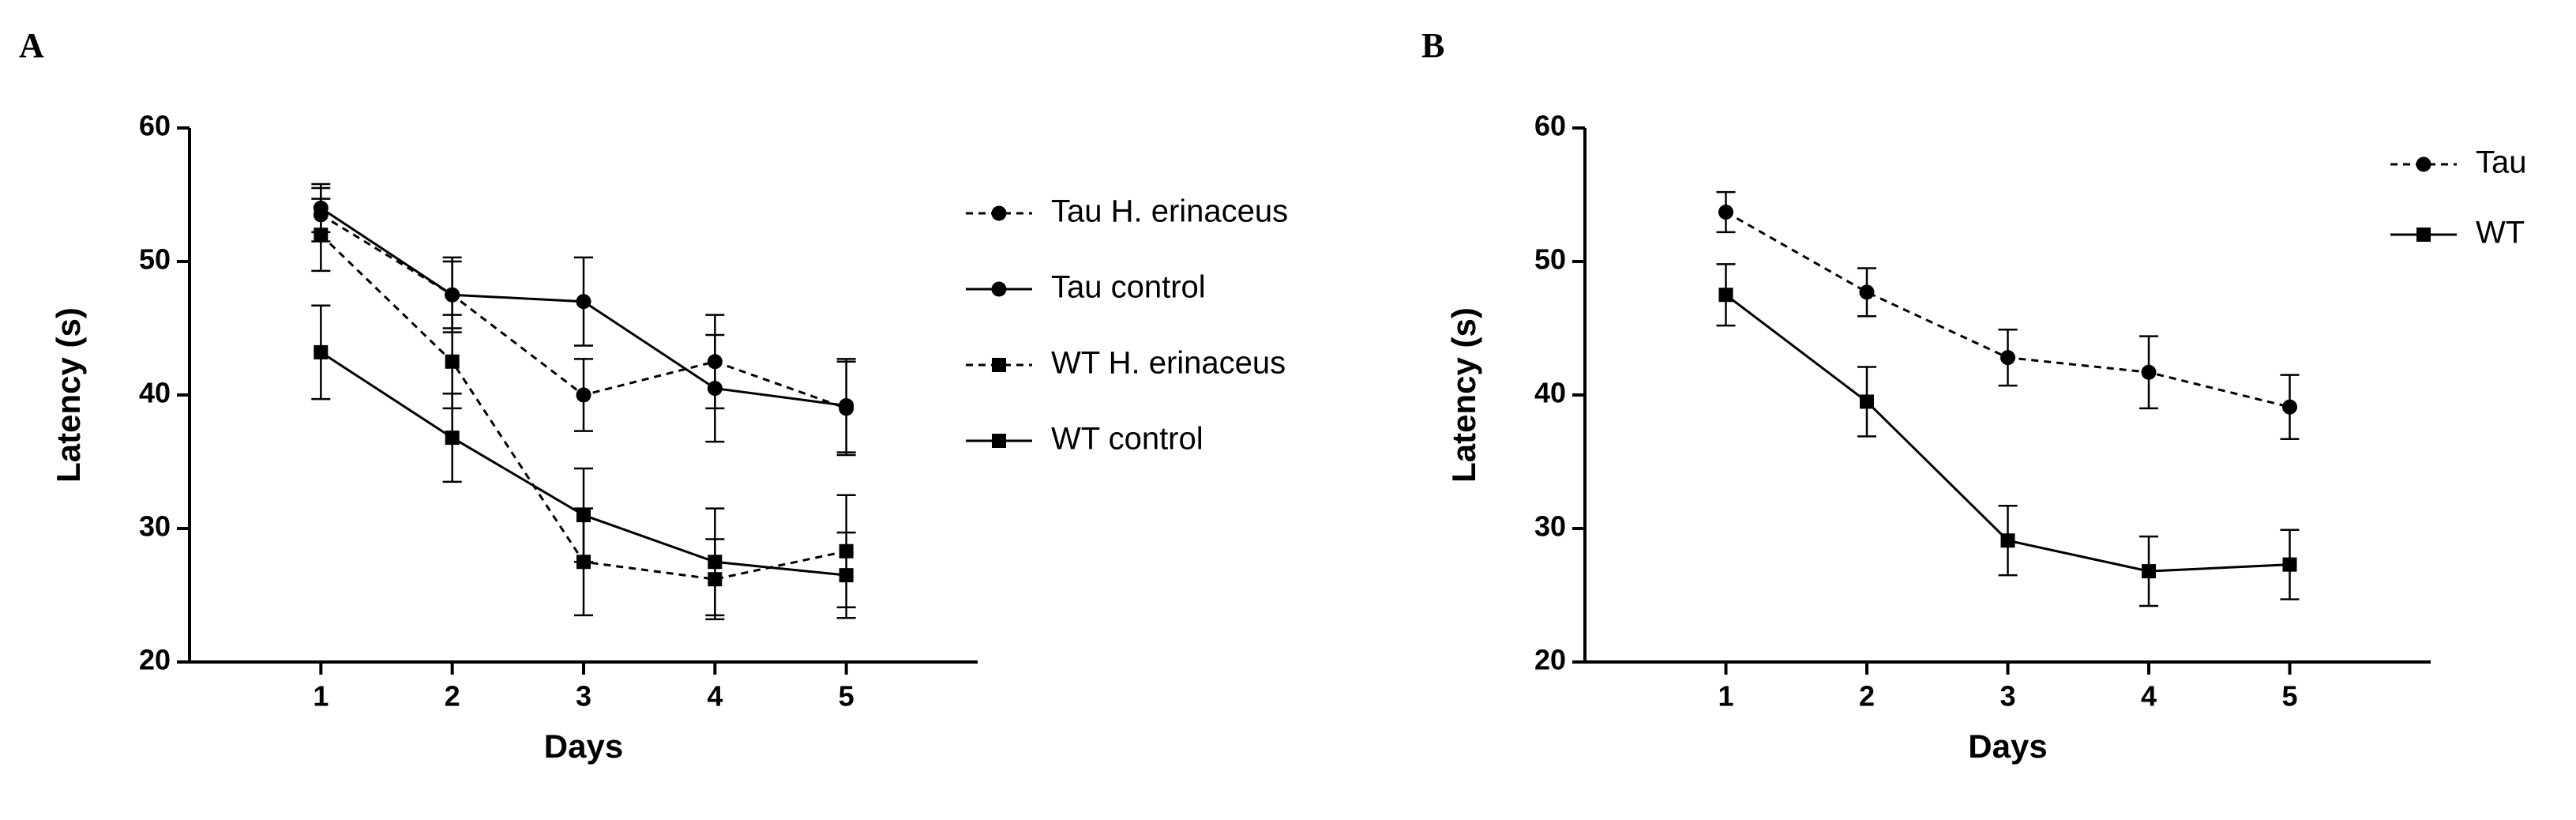 This screenshot has height=820, width=2576. What do you see at coordinates (1127, 439) in the screenshot?
I see `legend-label: WT control` at bounding box center [1127, 439].